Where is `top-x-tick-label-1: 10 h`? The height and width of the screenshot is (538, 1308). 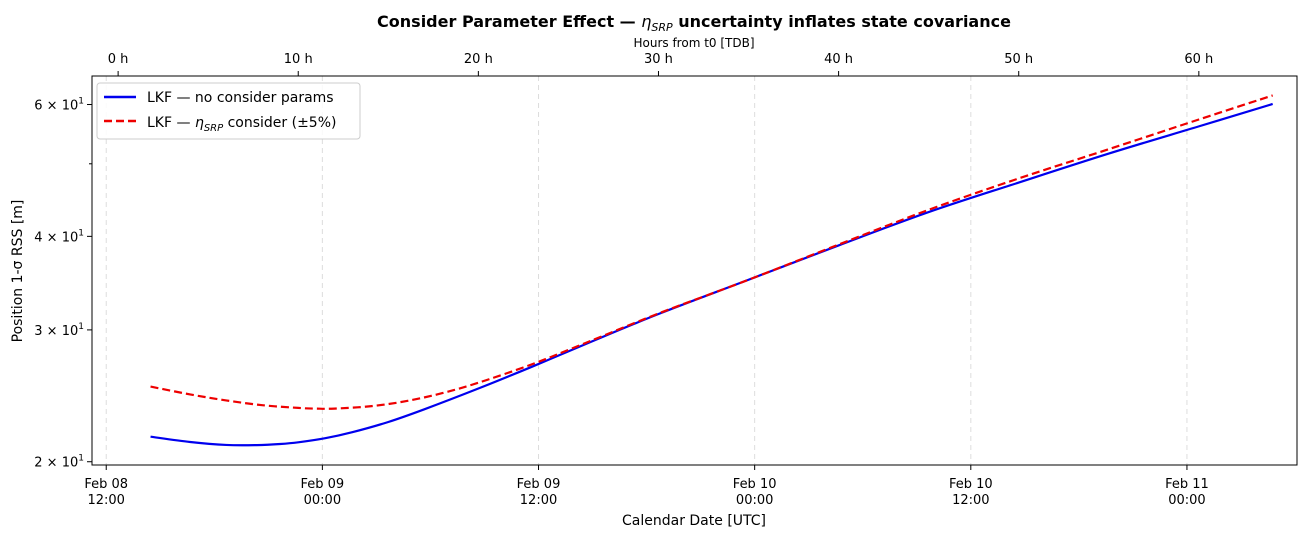
top-x-tick-label-1: 10 h is located at coordinates (298, 59).